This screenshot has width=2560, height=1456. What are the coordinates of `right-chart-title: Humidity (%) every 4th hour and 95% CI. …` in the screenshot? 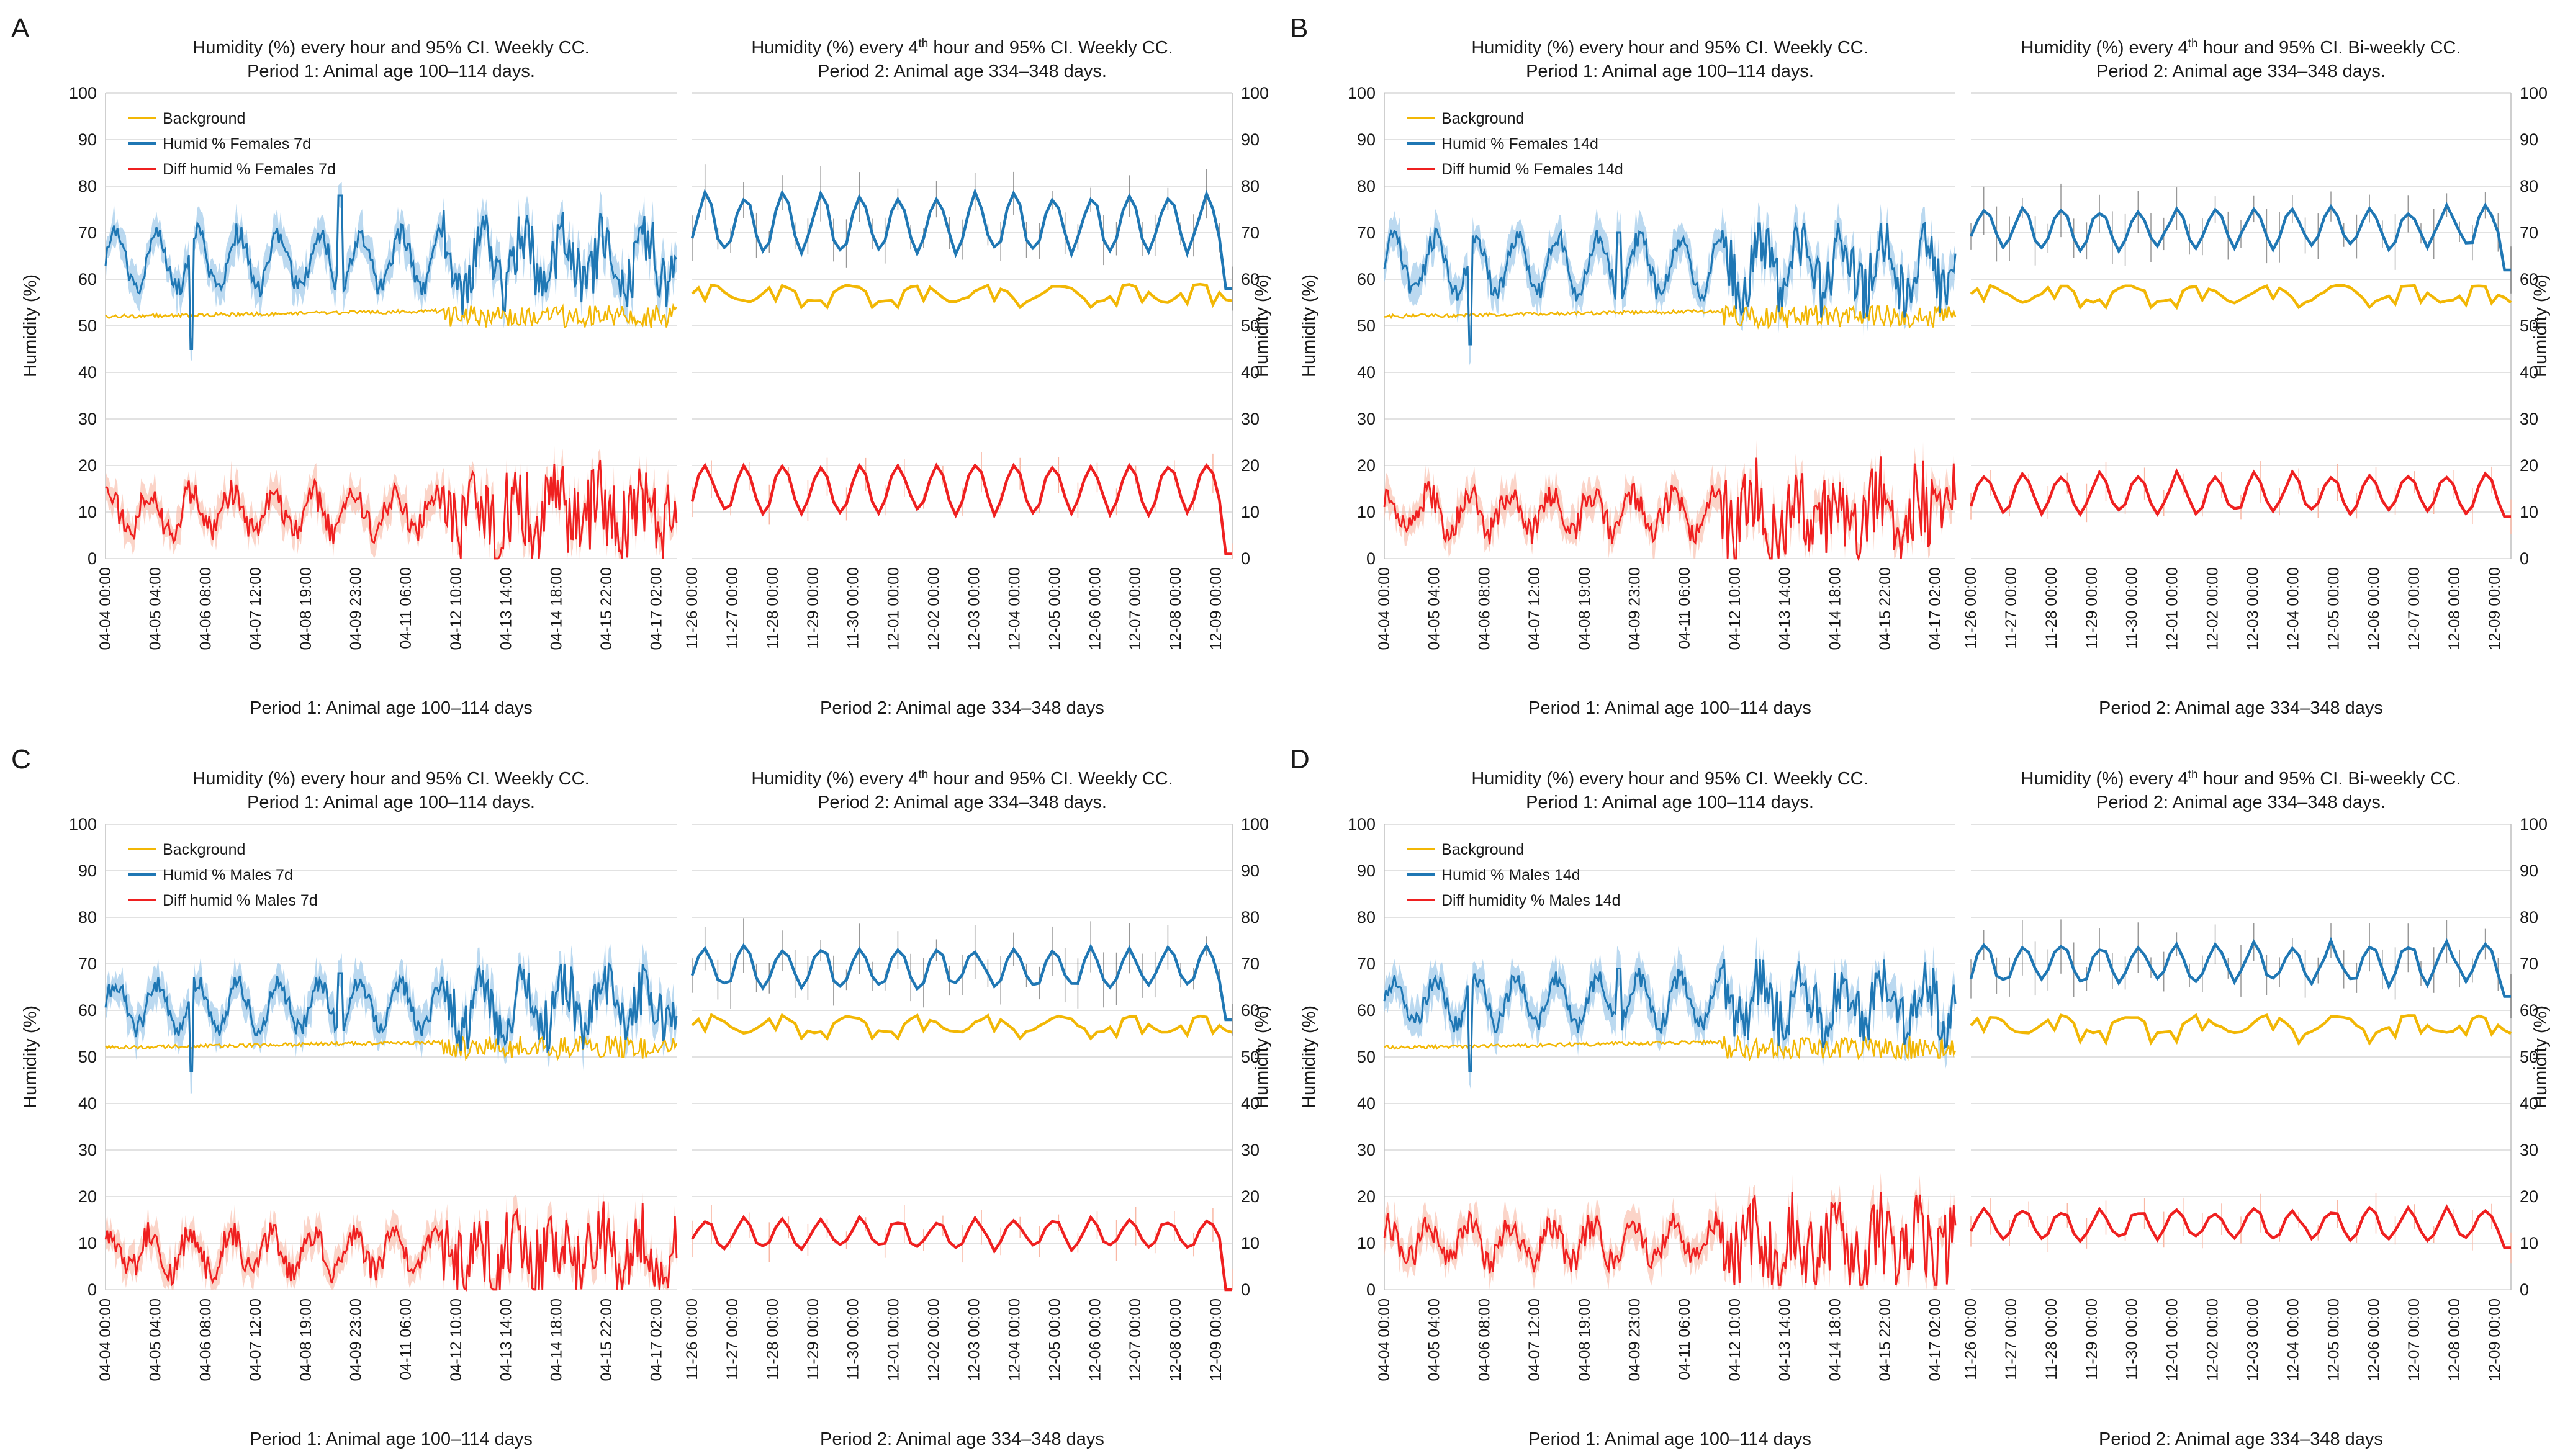 It's located at (962, 778).